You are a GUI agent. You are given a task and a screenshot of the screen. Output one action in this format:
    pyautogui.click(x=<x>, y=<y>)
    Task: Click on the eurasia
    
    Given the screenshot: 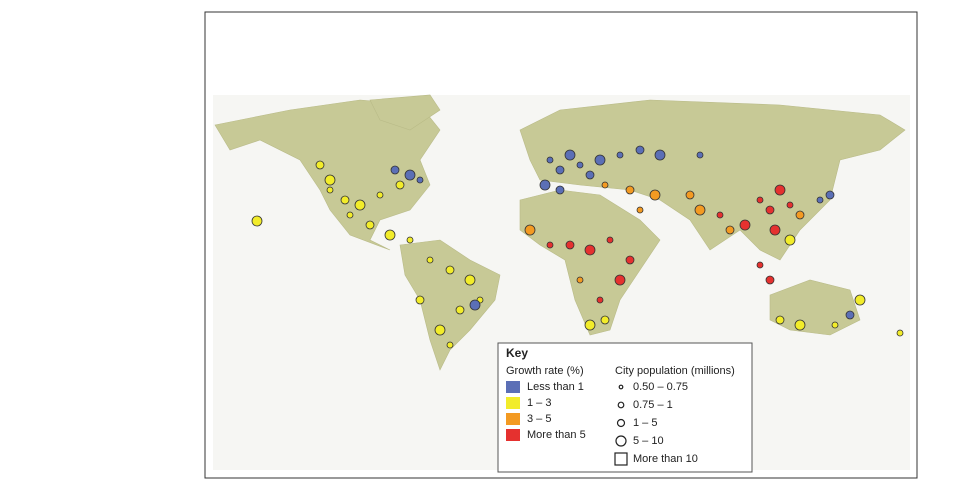 What is the action you would take?
    pyautogui.click(x=712, y=180)
    